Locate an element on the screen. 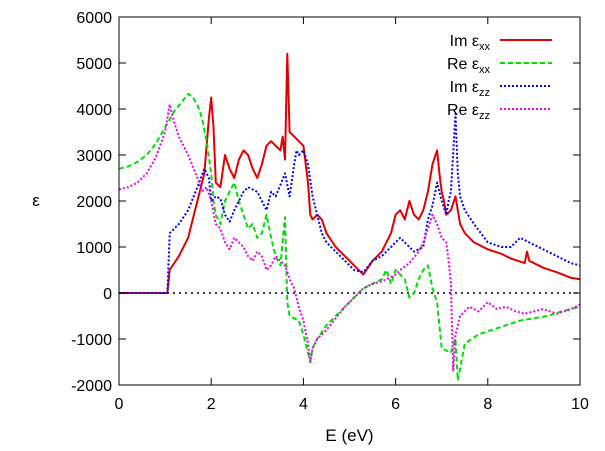  x-tick-label: 2 is located at coordinates (211, 404).